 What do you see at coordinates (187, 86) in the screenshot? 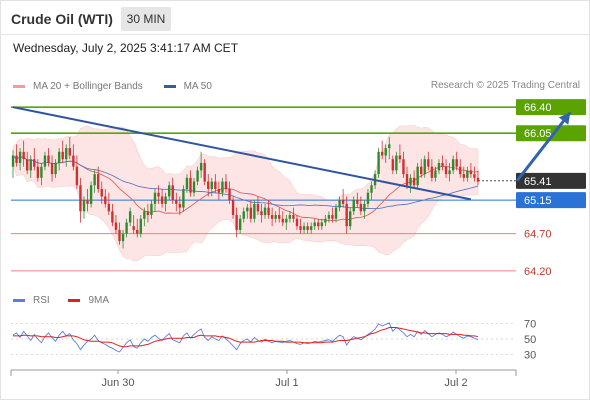
I see `legend-item-ma50: MA 50` at bounding box center [187, 86].